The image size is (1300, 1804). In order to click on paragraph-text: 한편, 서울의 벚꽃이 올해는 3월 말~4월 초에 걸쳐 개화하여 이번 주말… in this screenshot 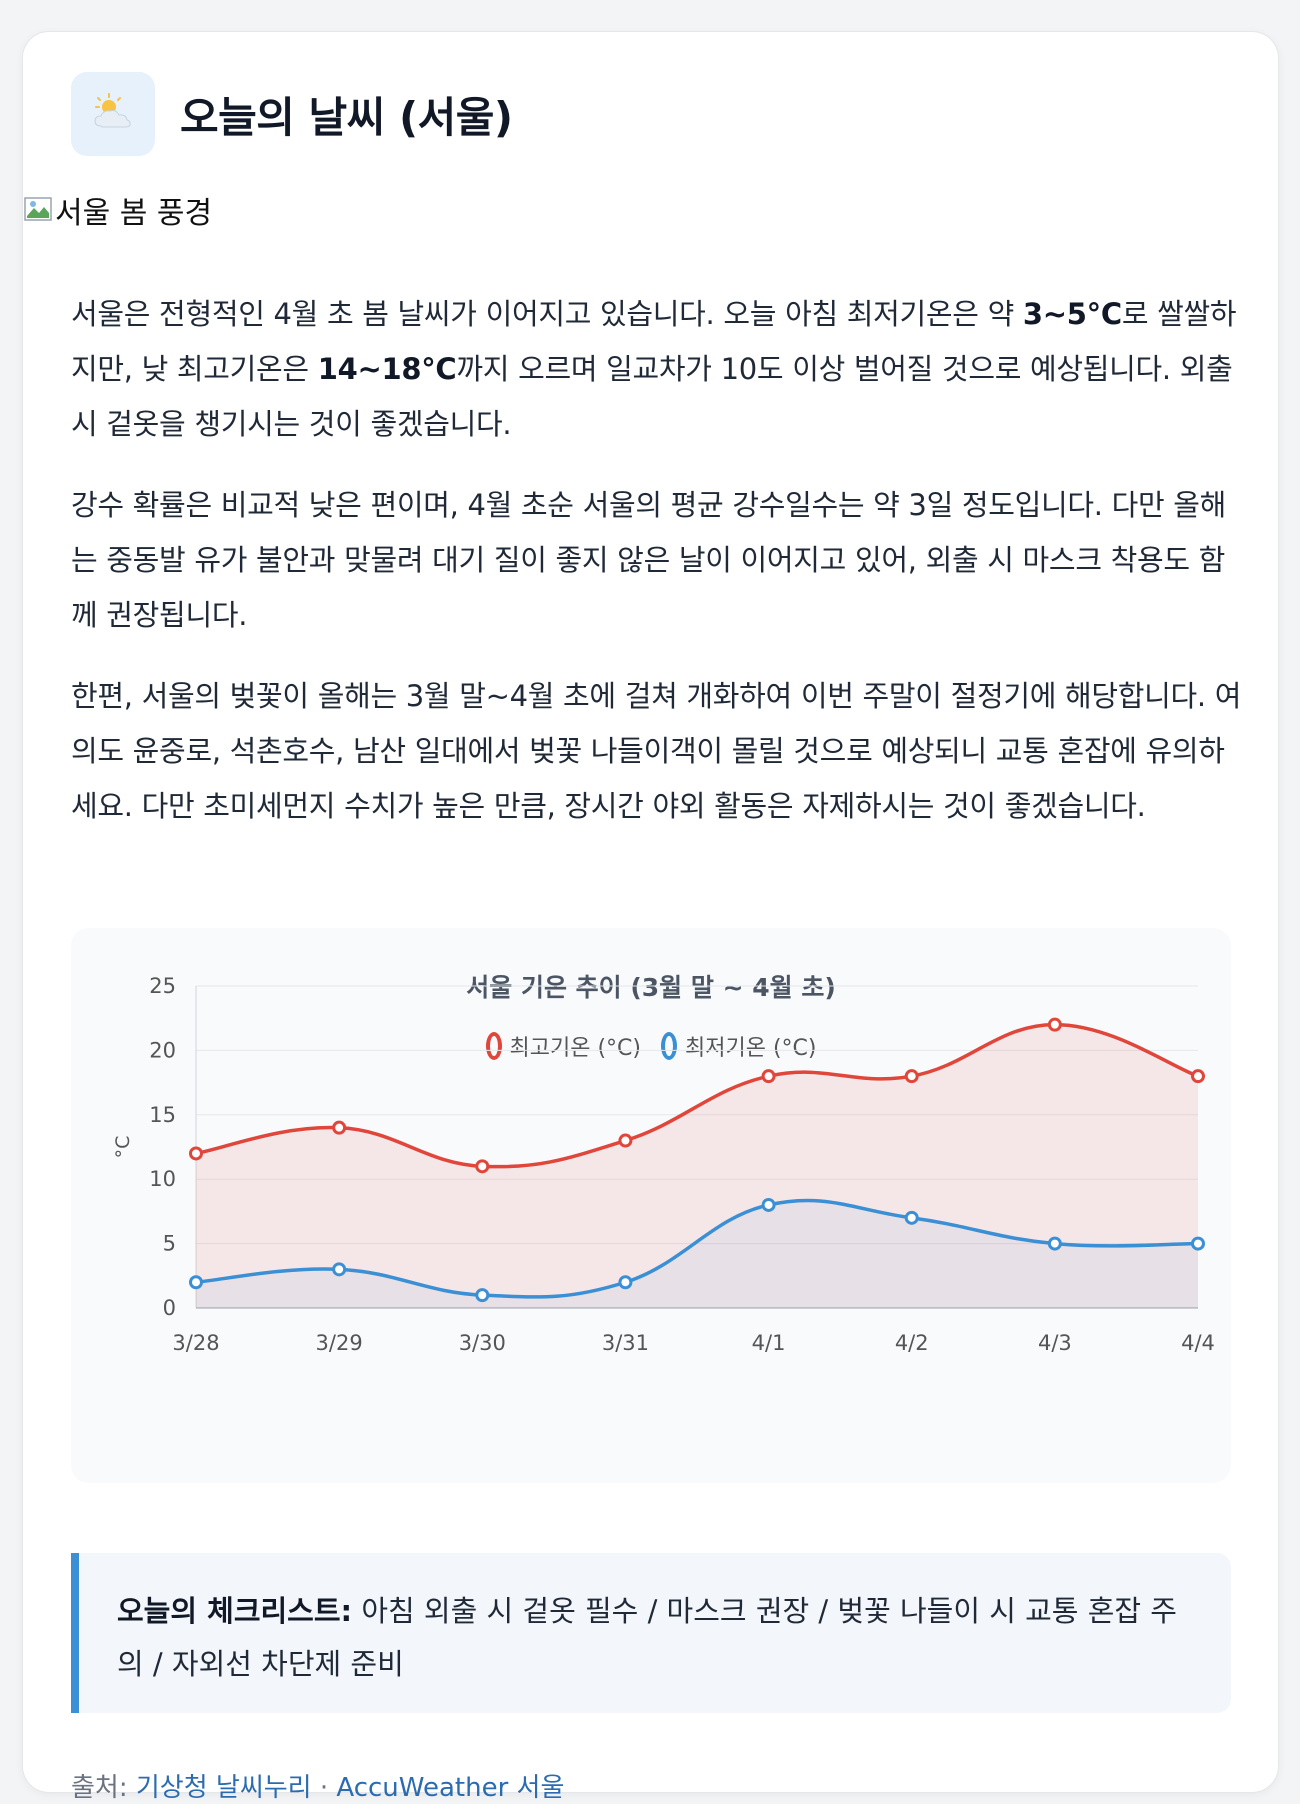, I will do `click(656, 751)`.